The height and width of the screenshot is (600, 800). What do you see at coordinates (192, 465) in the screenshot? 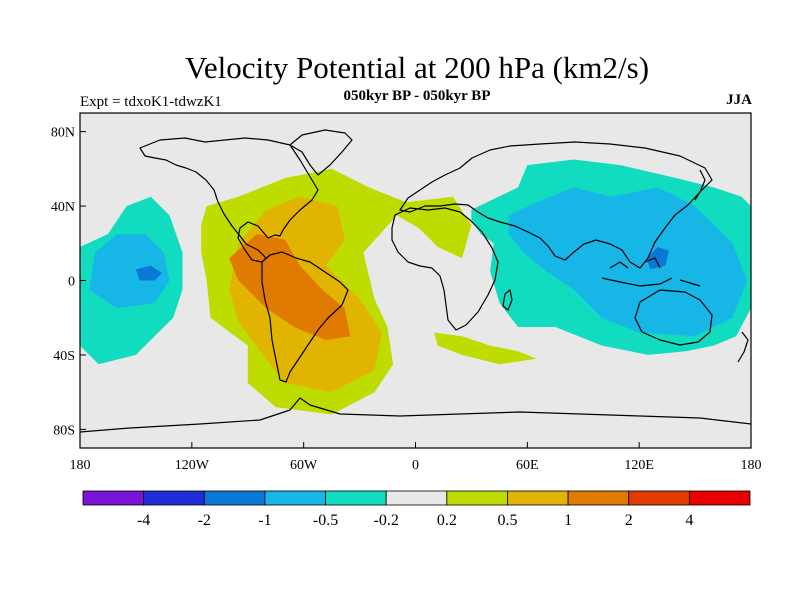
I see `x-tick-label: 120W` at bounding box center [192, 465].